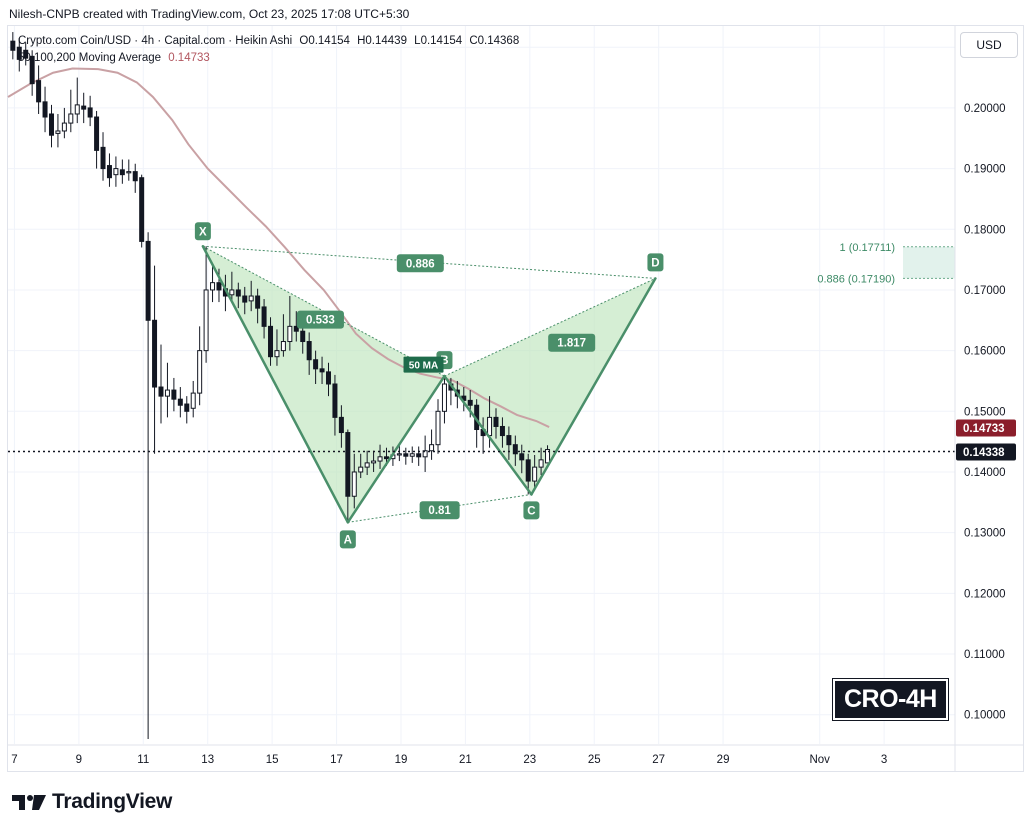 Image resolution: width=1034 pixels, height=833 pixels. I want to click on fib-zone, so click(929, 262).